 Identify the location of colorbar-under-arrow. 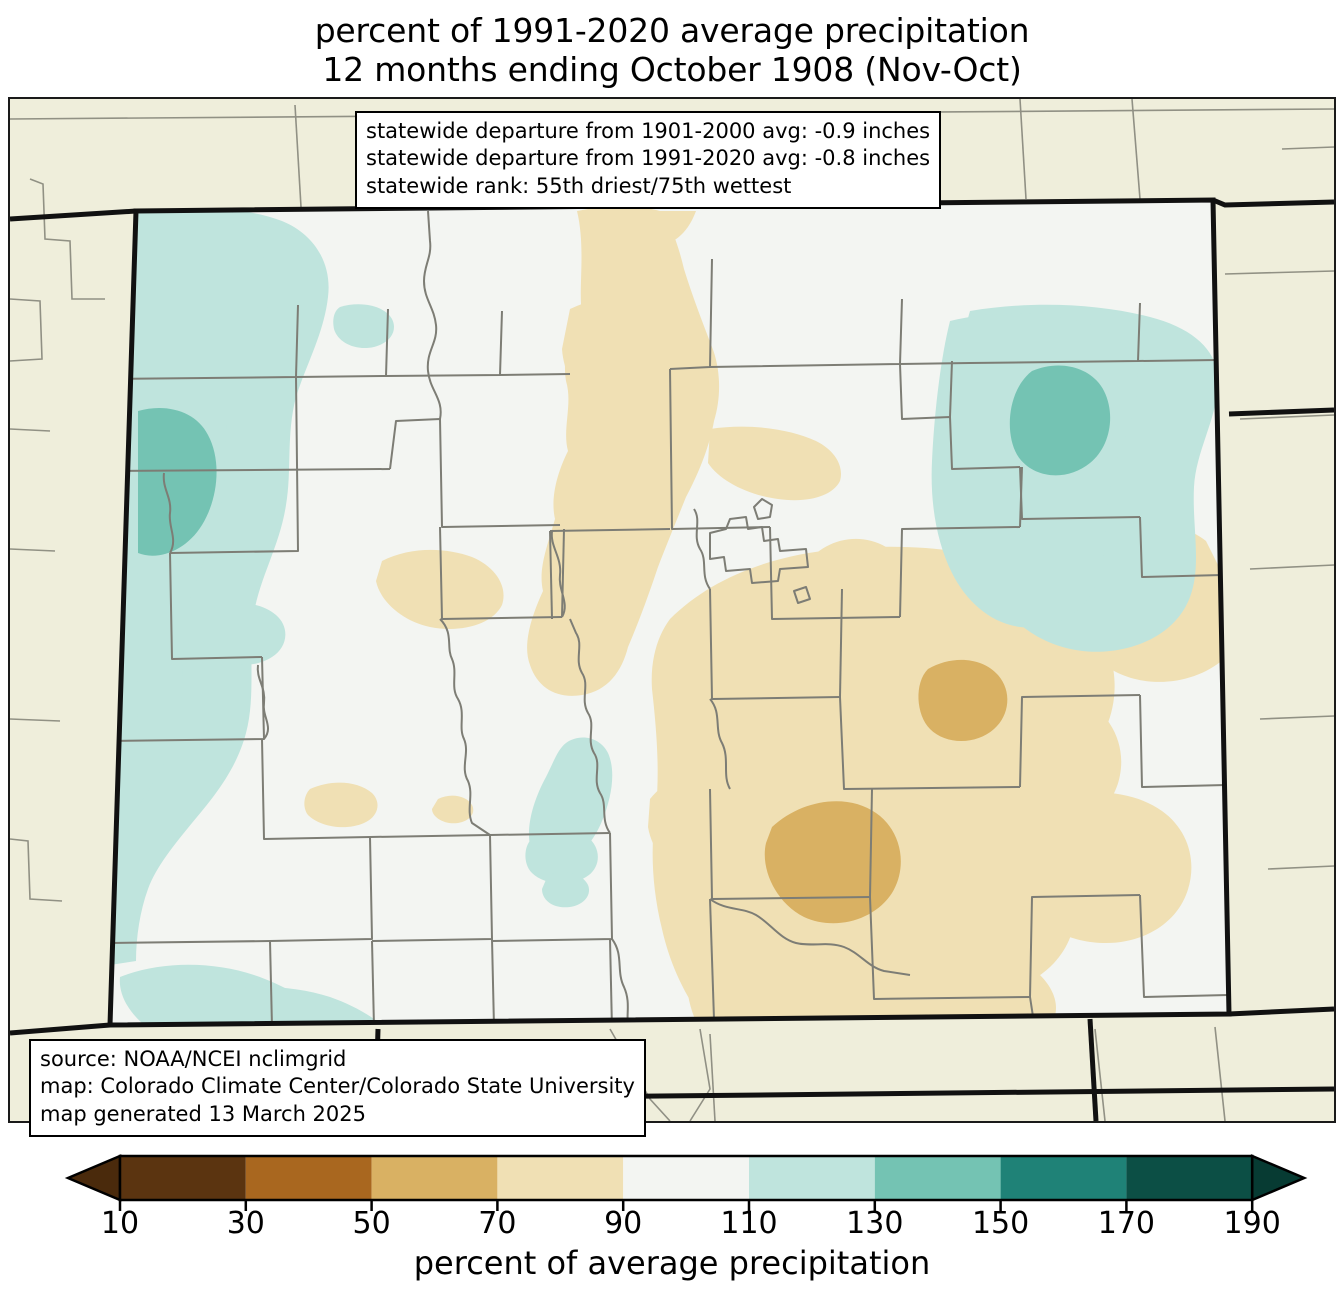
(93, 1178).